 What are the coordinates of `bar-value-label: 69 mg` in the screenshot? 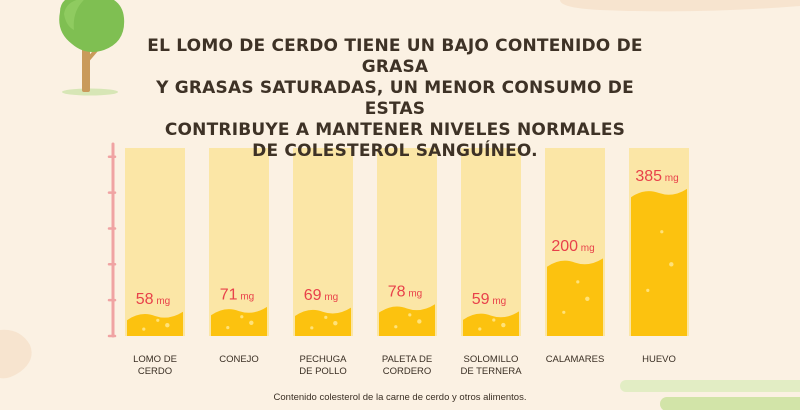 It's located at (321, 295).